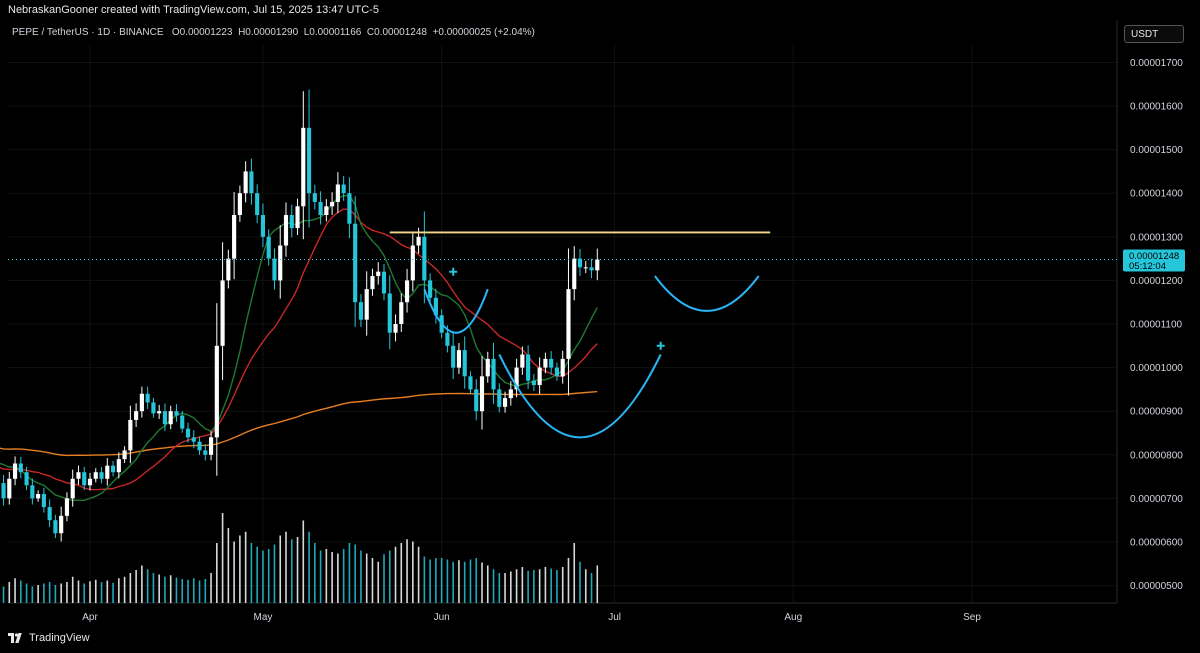 This screenshot has height=653, width=1200. I want to click on tradingview-brand: TradingView, so click(49, 638).